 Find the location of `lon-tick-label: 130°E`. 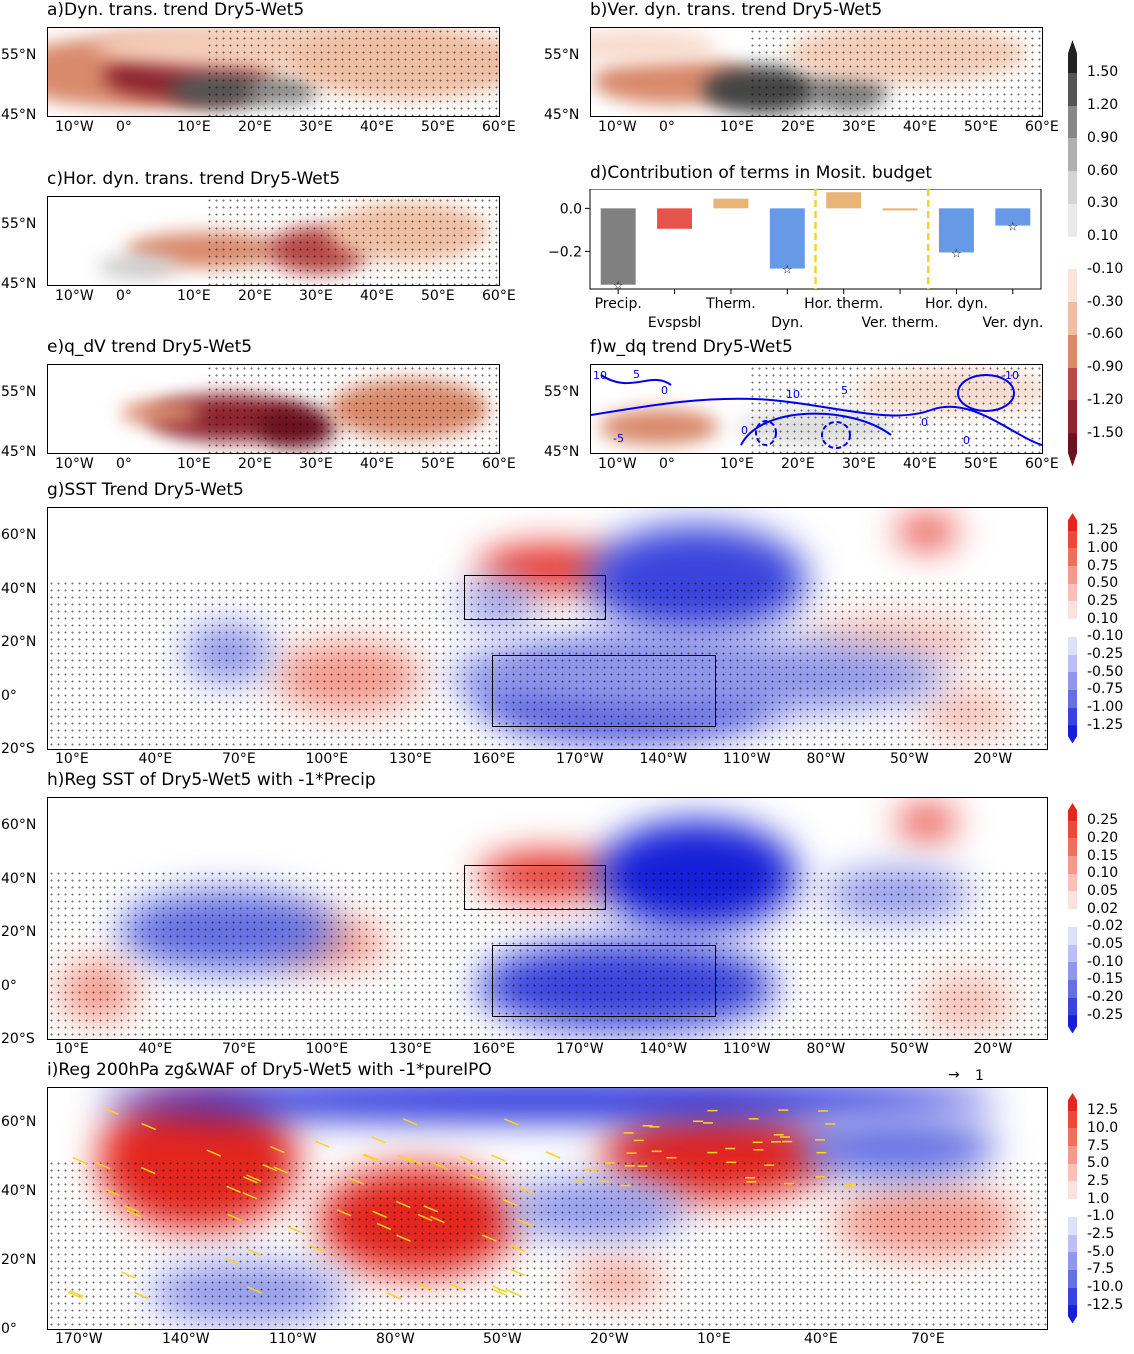

lon-tick-label: 130°E is located at coordinates (410, 759).